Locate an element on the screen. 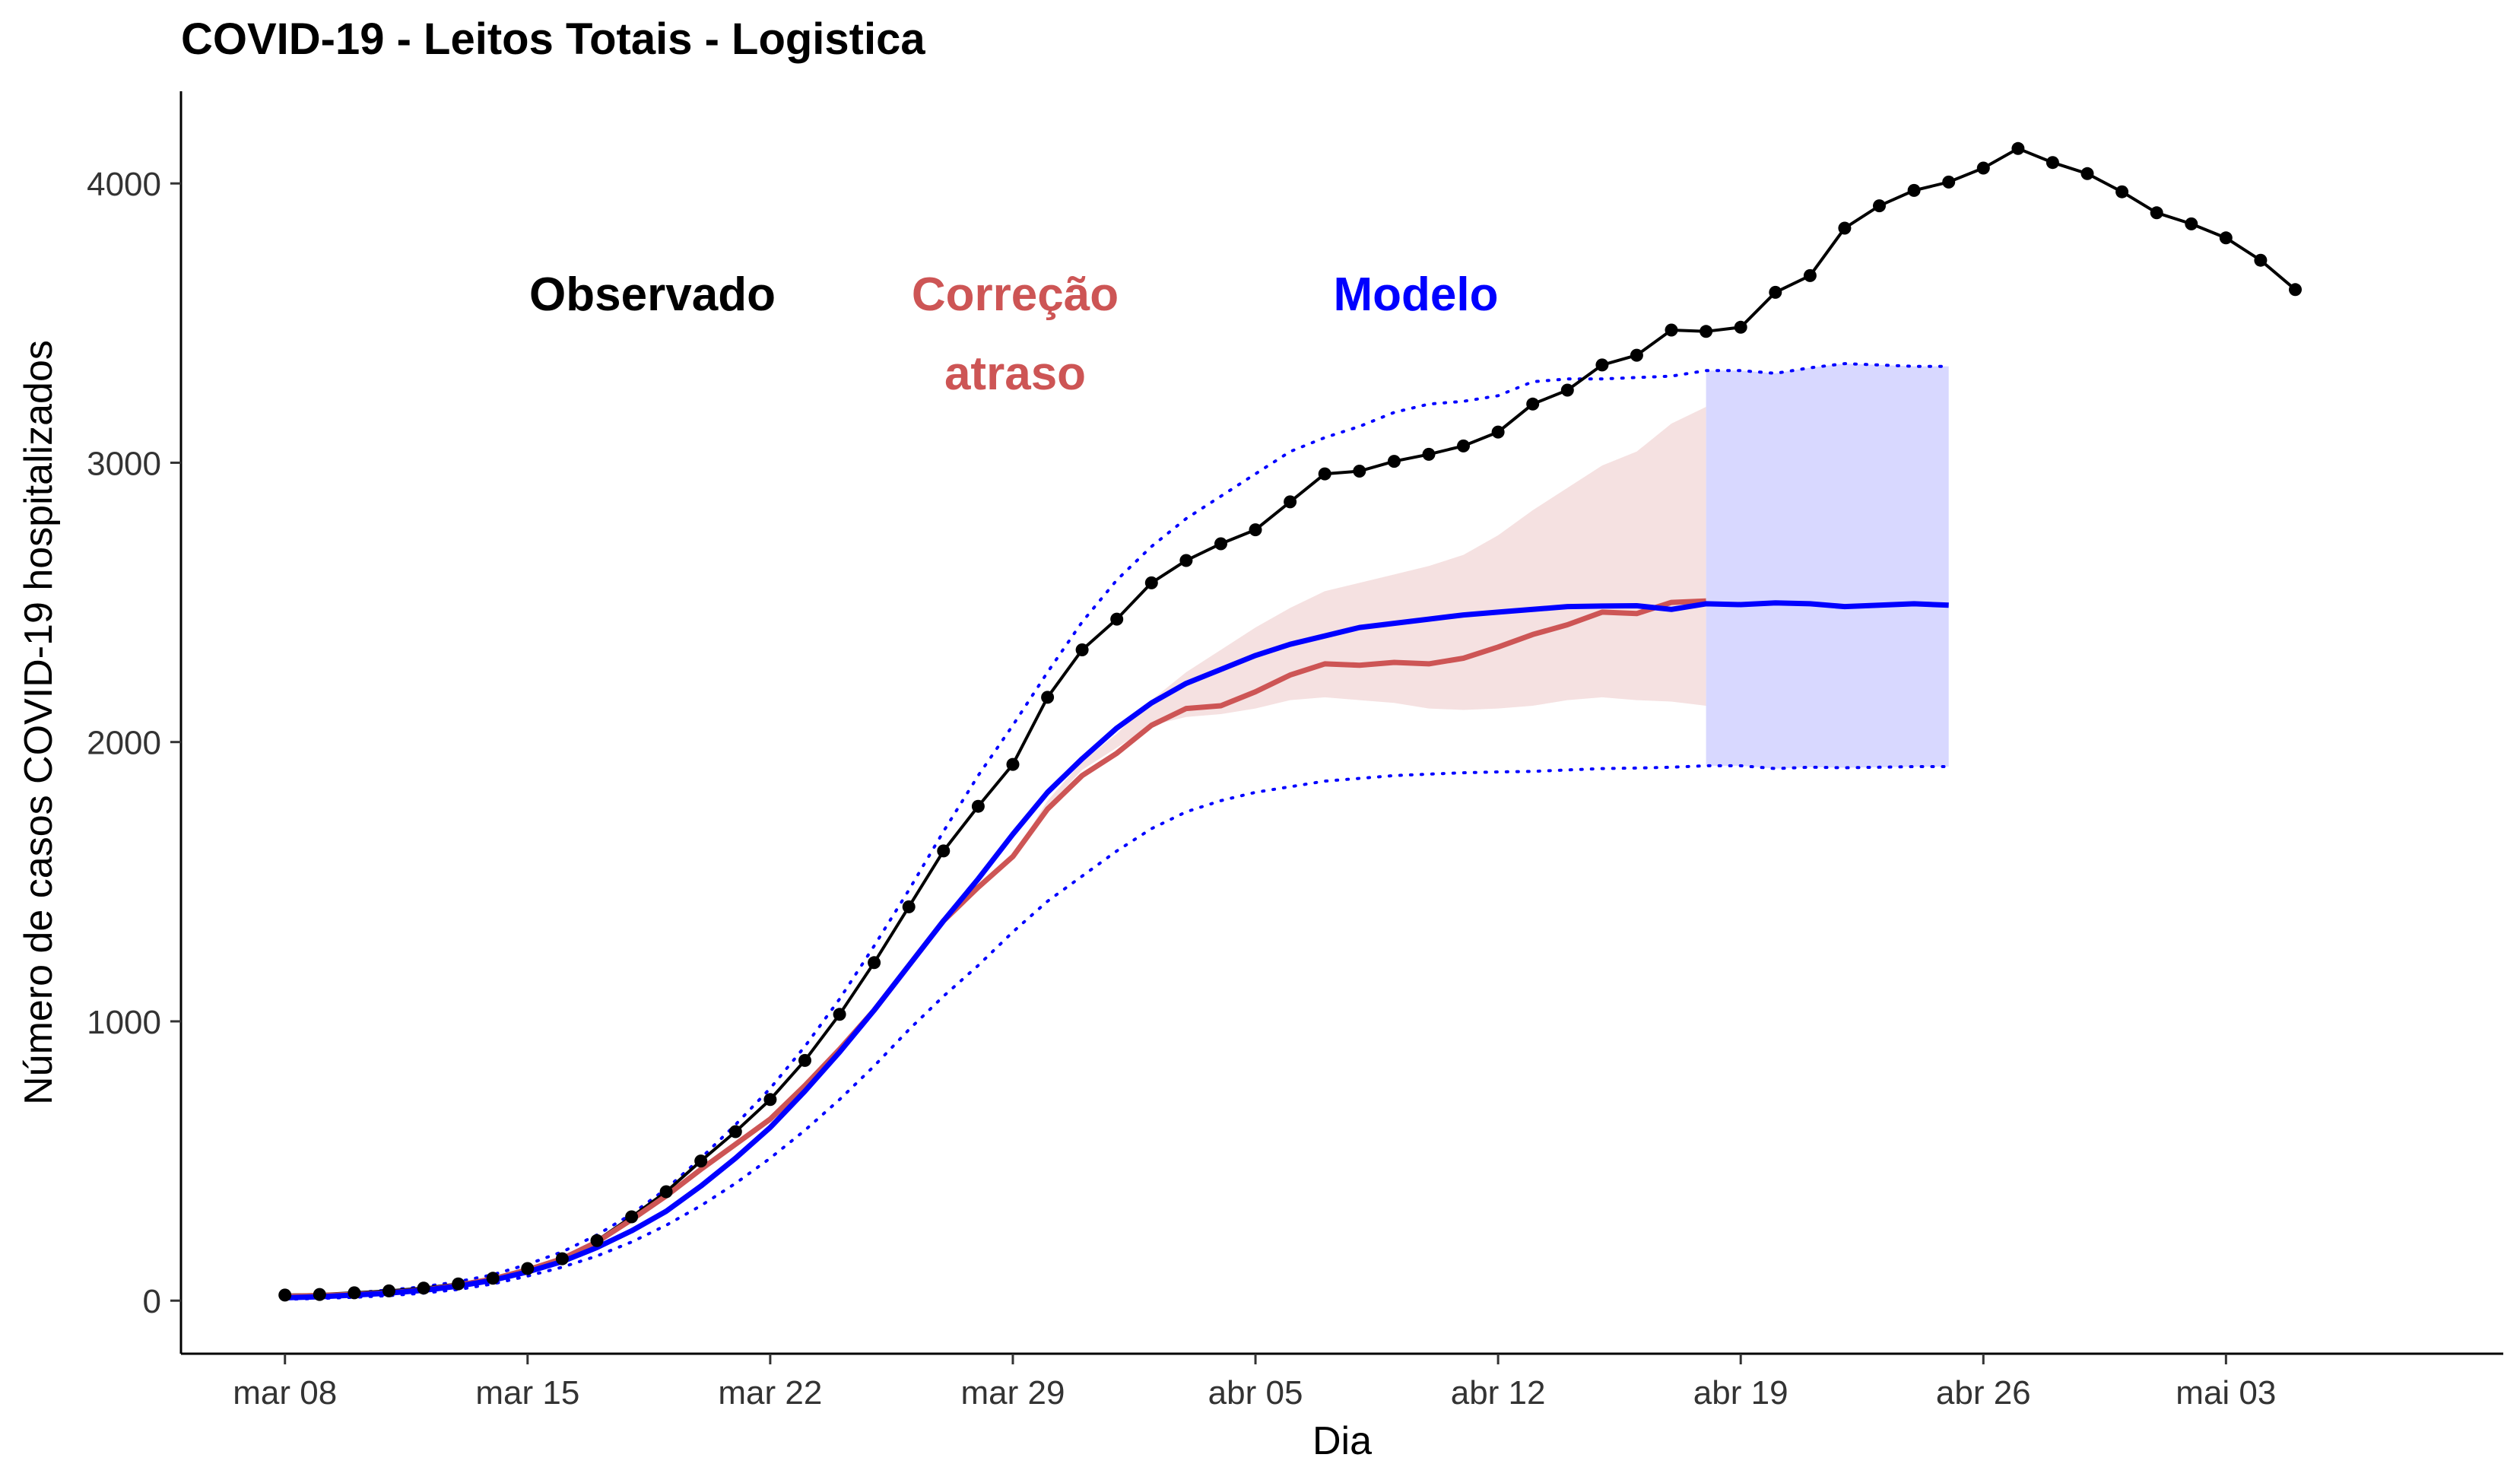  x-tick-label: mar 22 is located at coordinates (770, 1393).